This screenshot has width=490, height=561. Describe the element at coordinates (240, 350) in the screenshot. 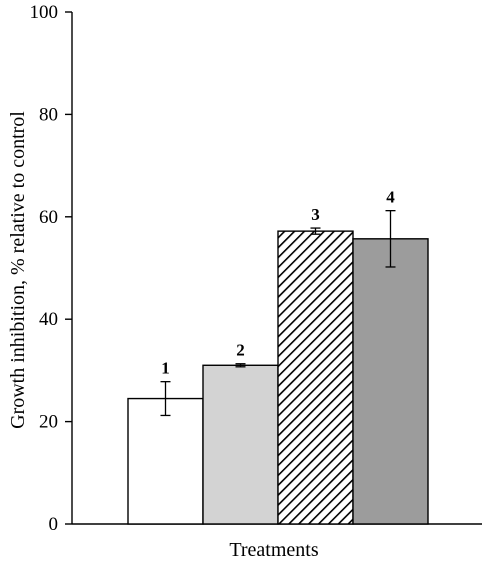

I see `bar-label-2: 2` at that location.